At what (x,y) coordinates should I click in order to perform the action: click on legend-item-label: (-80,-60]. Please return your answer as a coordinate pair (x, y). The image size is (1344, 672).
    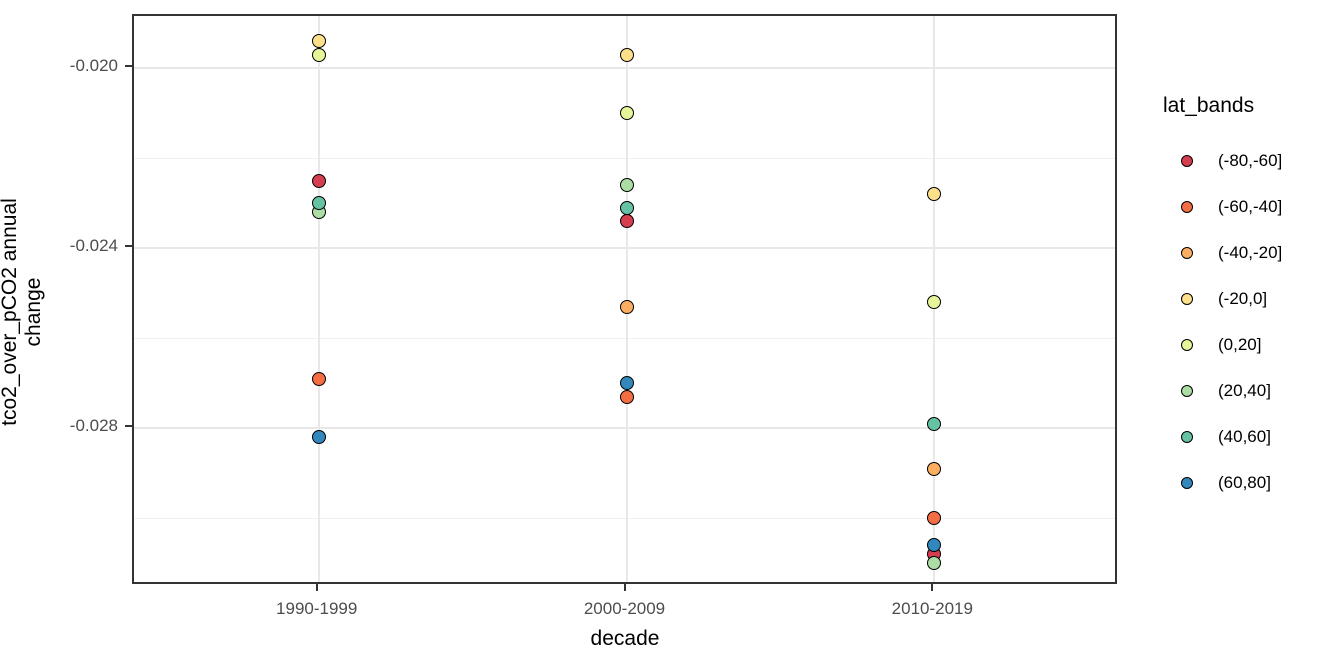
    Looking at the image, I should click on (1250, 160).